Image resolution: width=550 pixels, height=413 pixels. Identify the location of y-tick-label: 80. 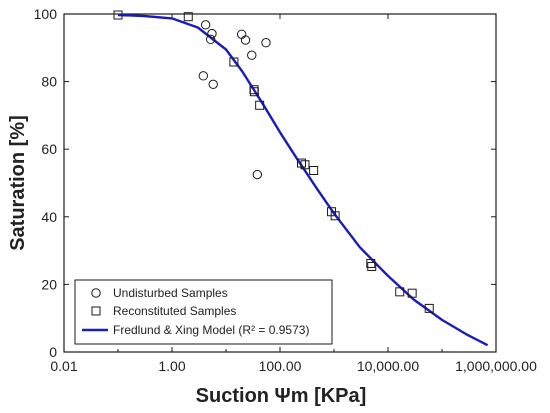
(49, 82).